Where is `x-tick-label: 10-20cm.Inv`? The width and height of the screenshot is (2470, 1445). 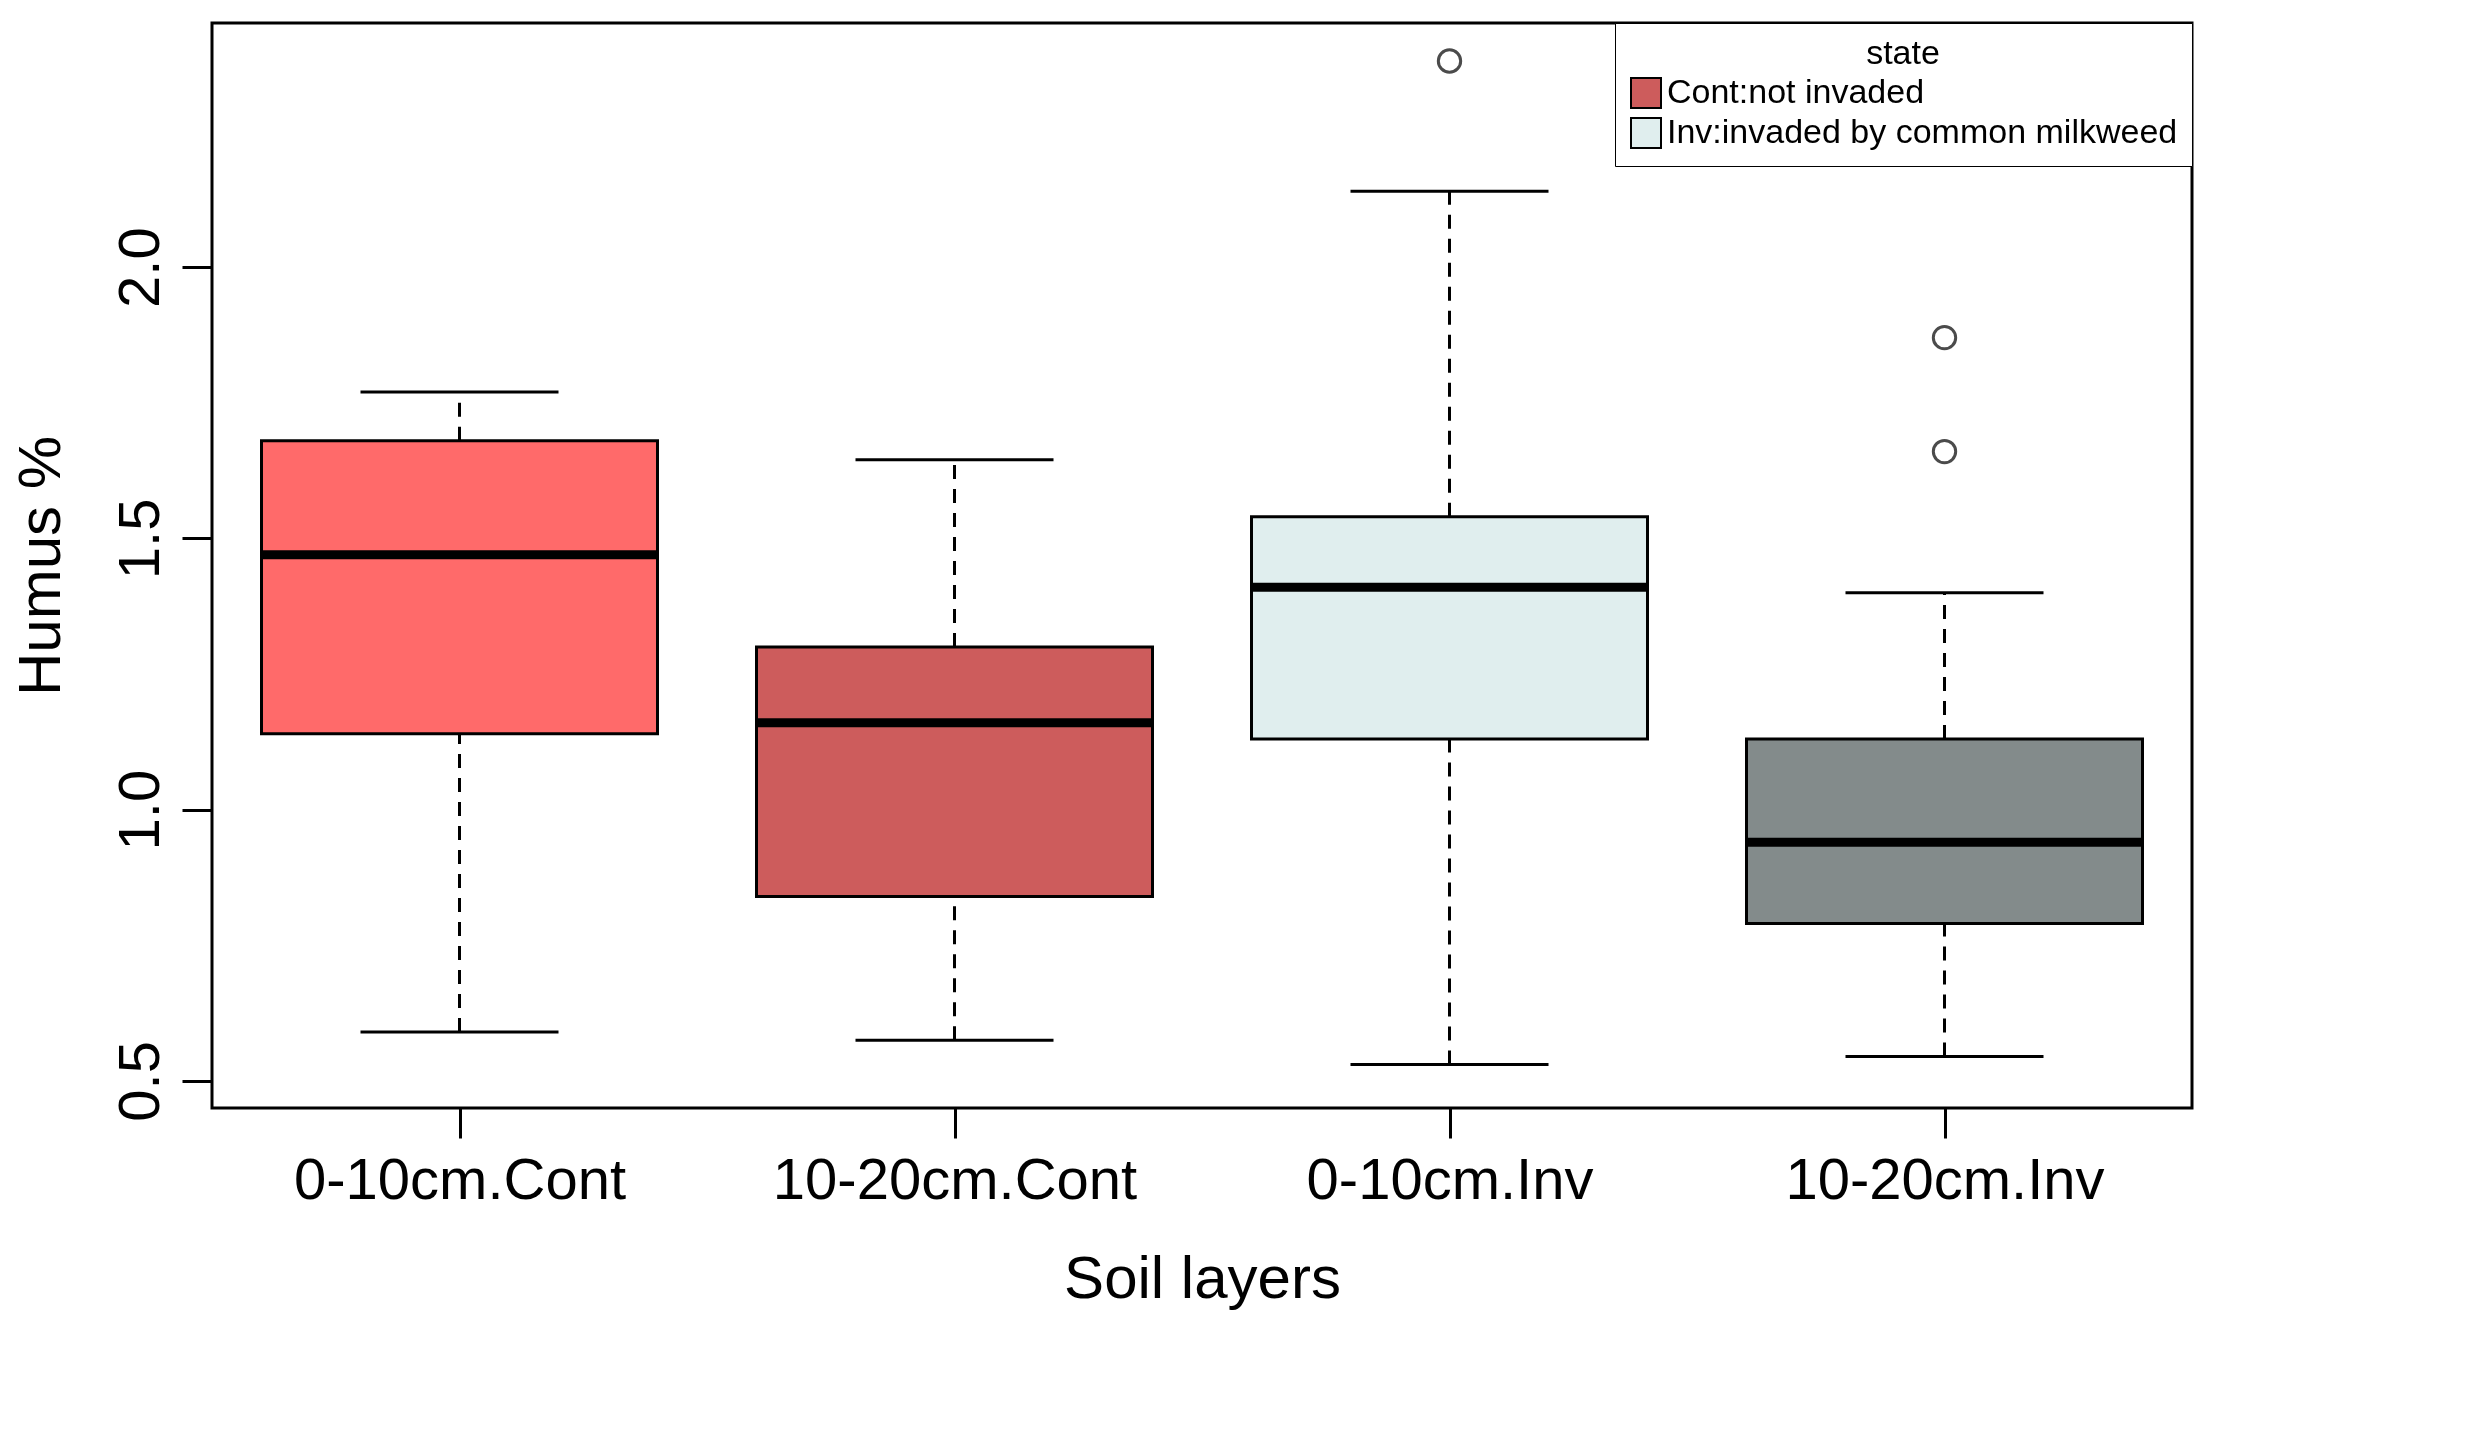
x-tick-label: 10-20cm.Inv is located at coordinates (1945, 1178).